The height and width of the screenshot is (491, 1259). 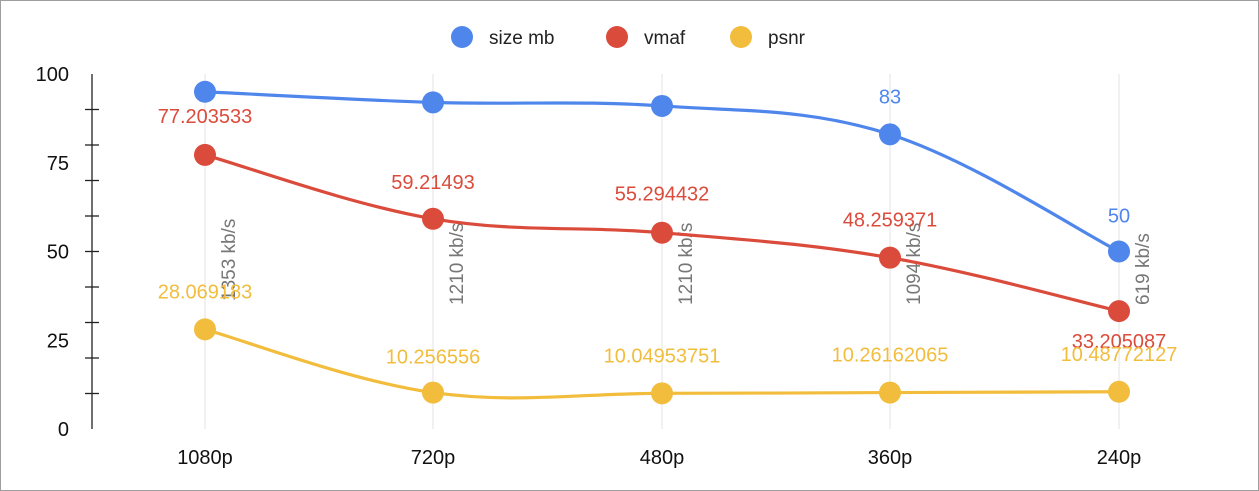 I want to click on legend-item-psnr: psnr, so click(x=768, y=37).